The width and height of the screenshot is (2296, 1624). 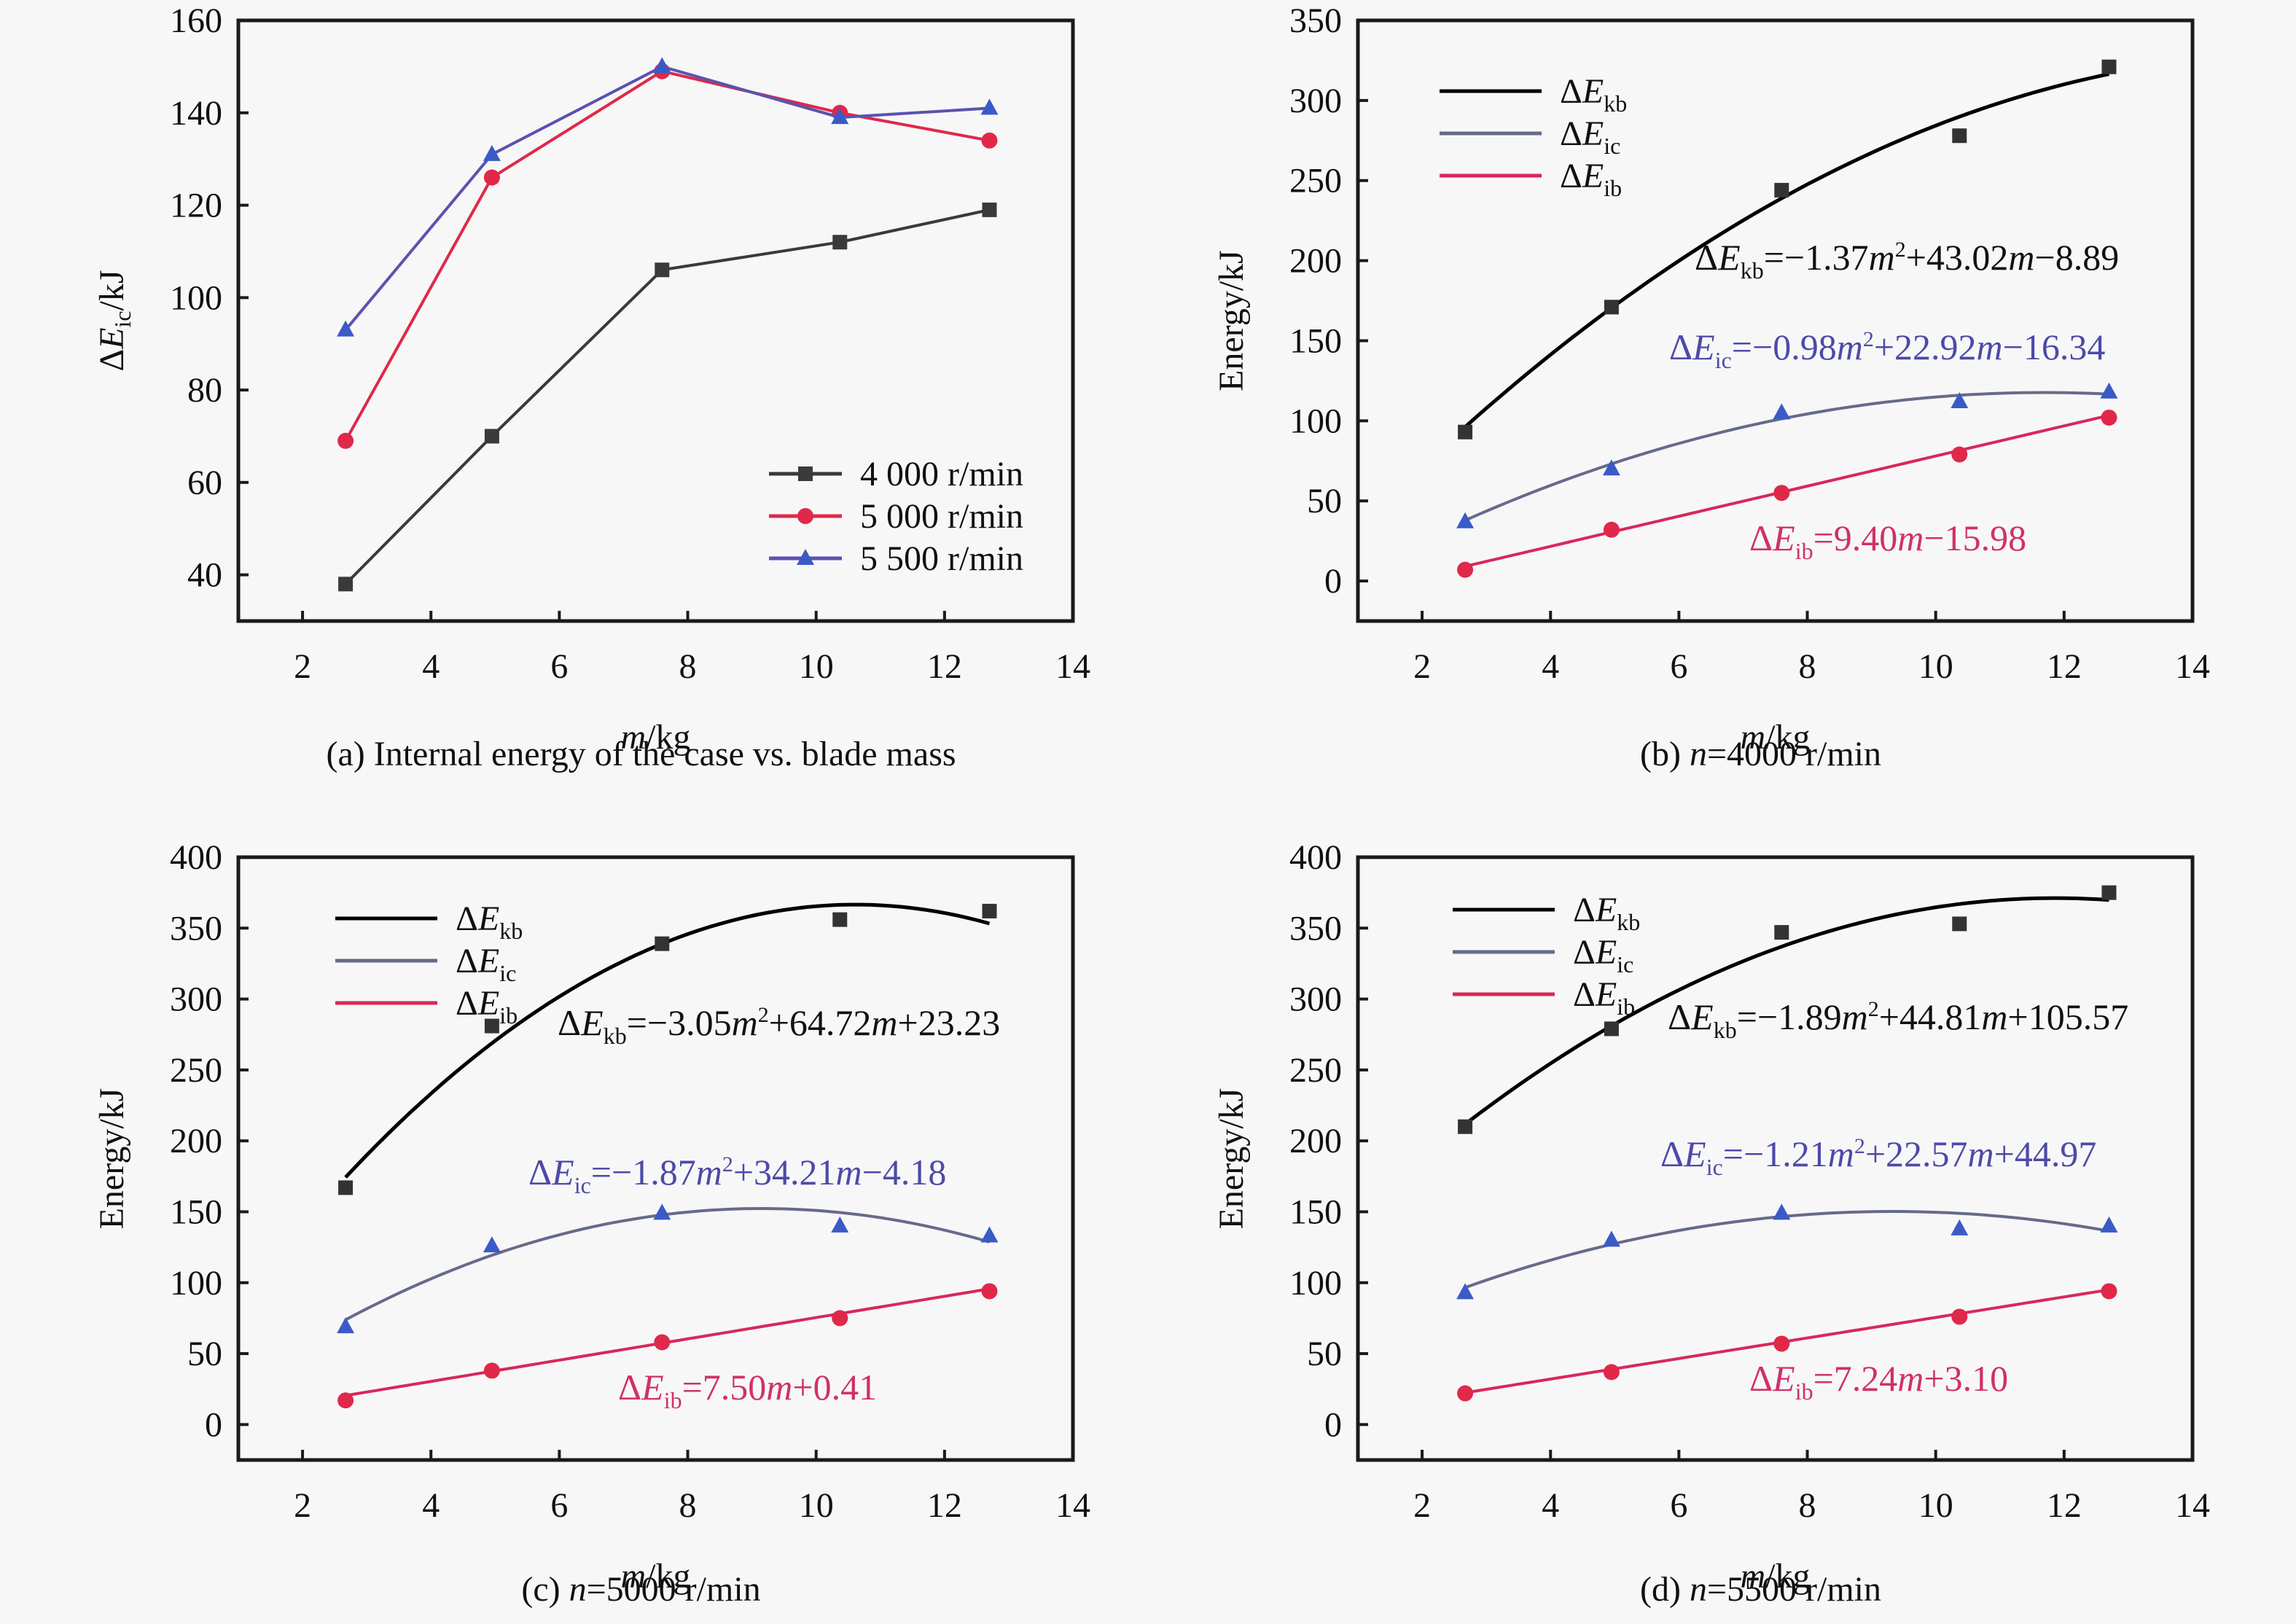 What do you see at coordinates (196, 20) in the screenshot?
I see `y-tick-label: 160` at bounding box center [196, 20].